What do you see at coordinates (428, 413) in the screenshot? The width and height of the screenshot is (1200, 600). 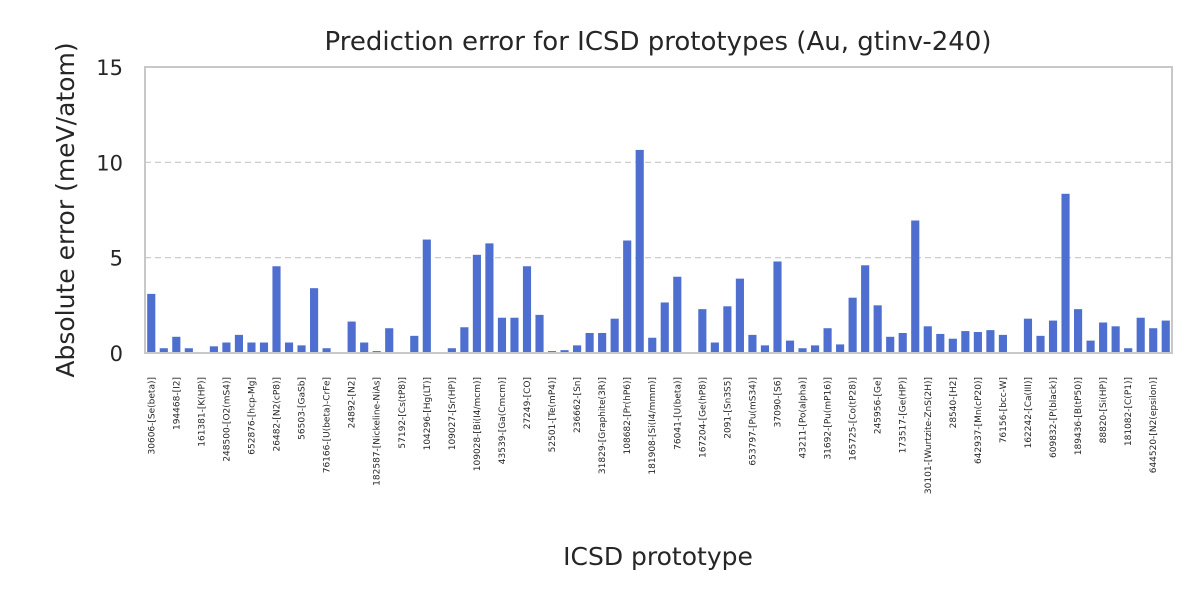 I see `x-tick-label: 104296-[Hg(LT)]` at bounding box center [428, 413].